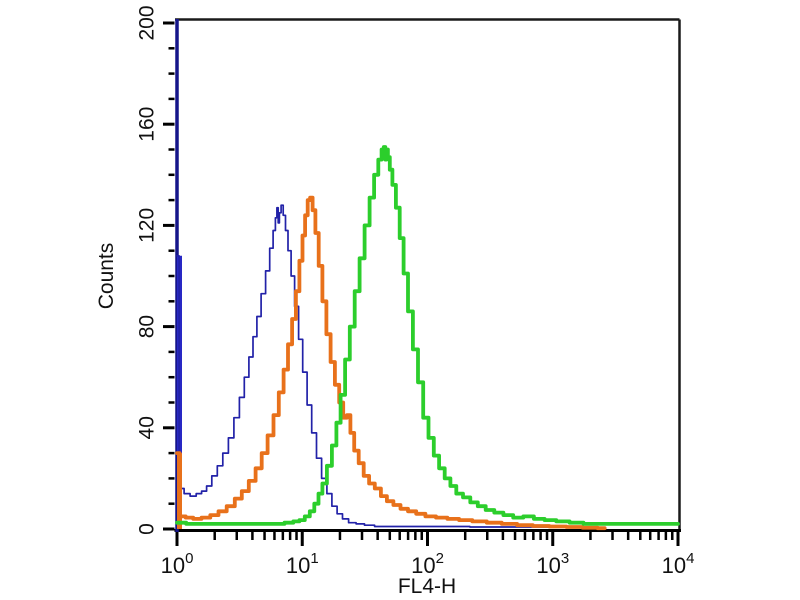 The image size is (800, 600). Describe the element at coordinates (106, 276) in the screenshot. I see `y-axis-label: Counts` at that location.